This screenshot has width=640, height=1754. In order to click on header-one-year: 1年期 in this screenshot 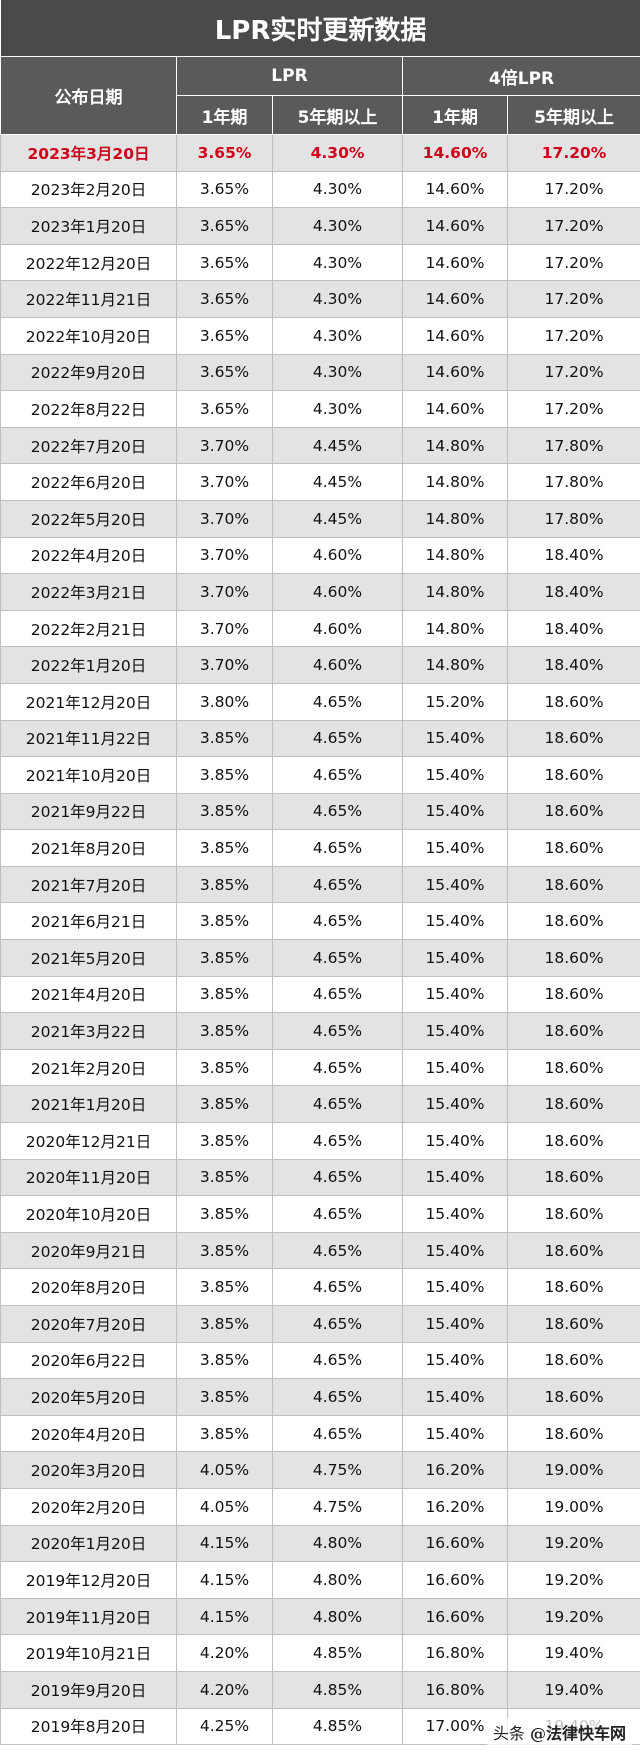, I will do `click(224, 115)`.